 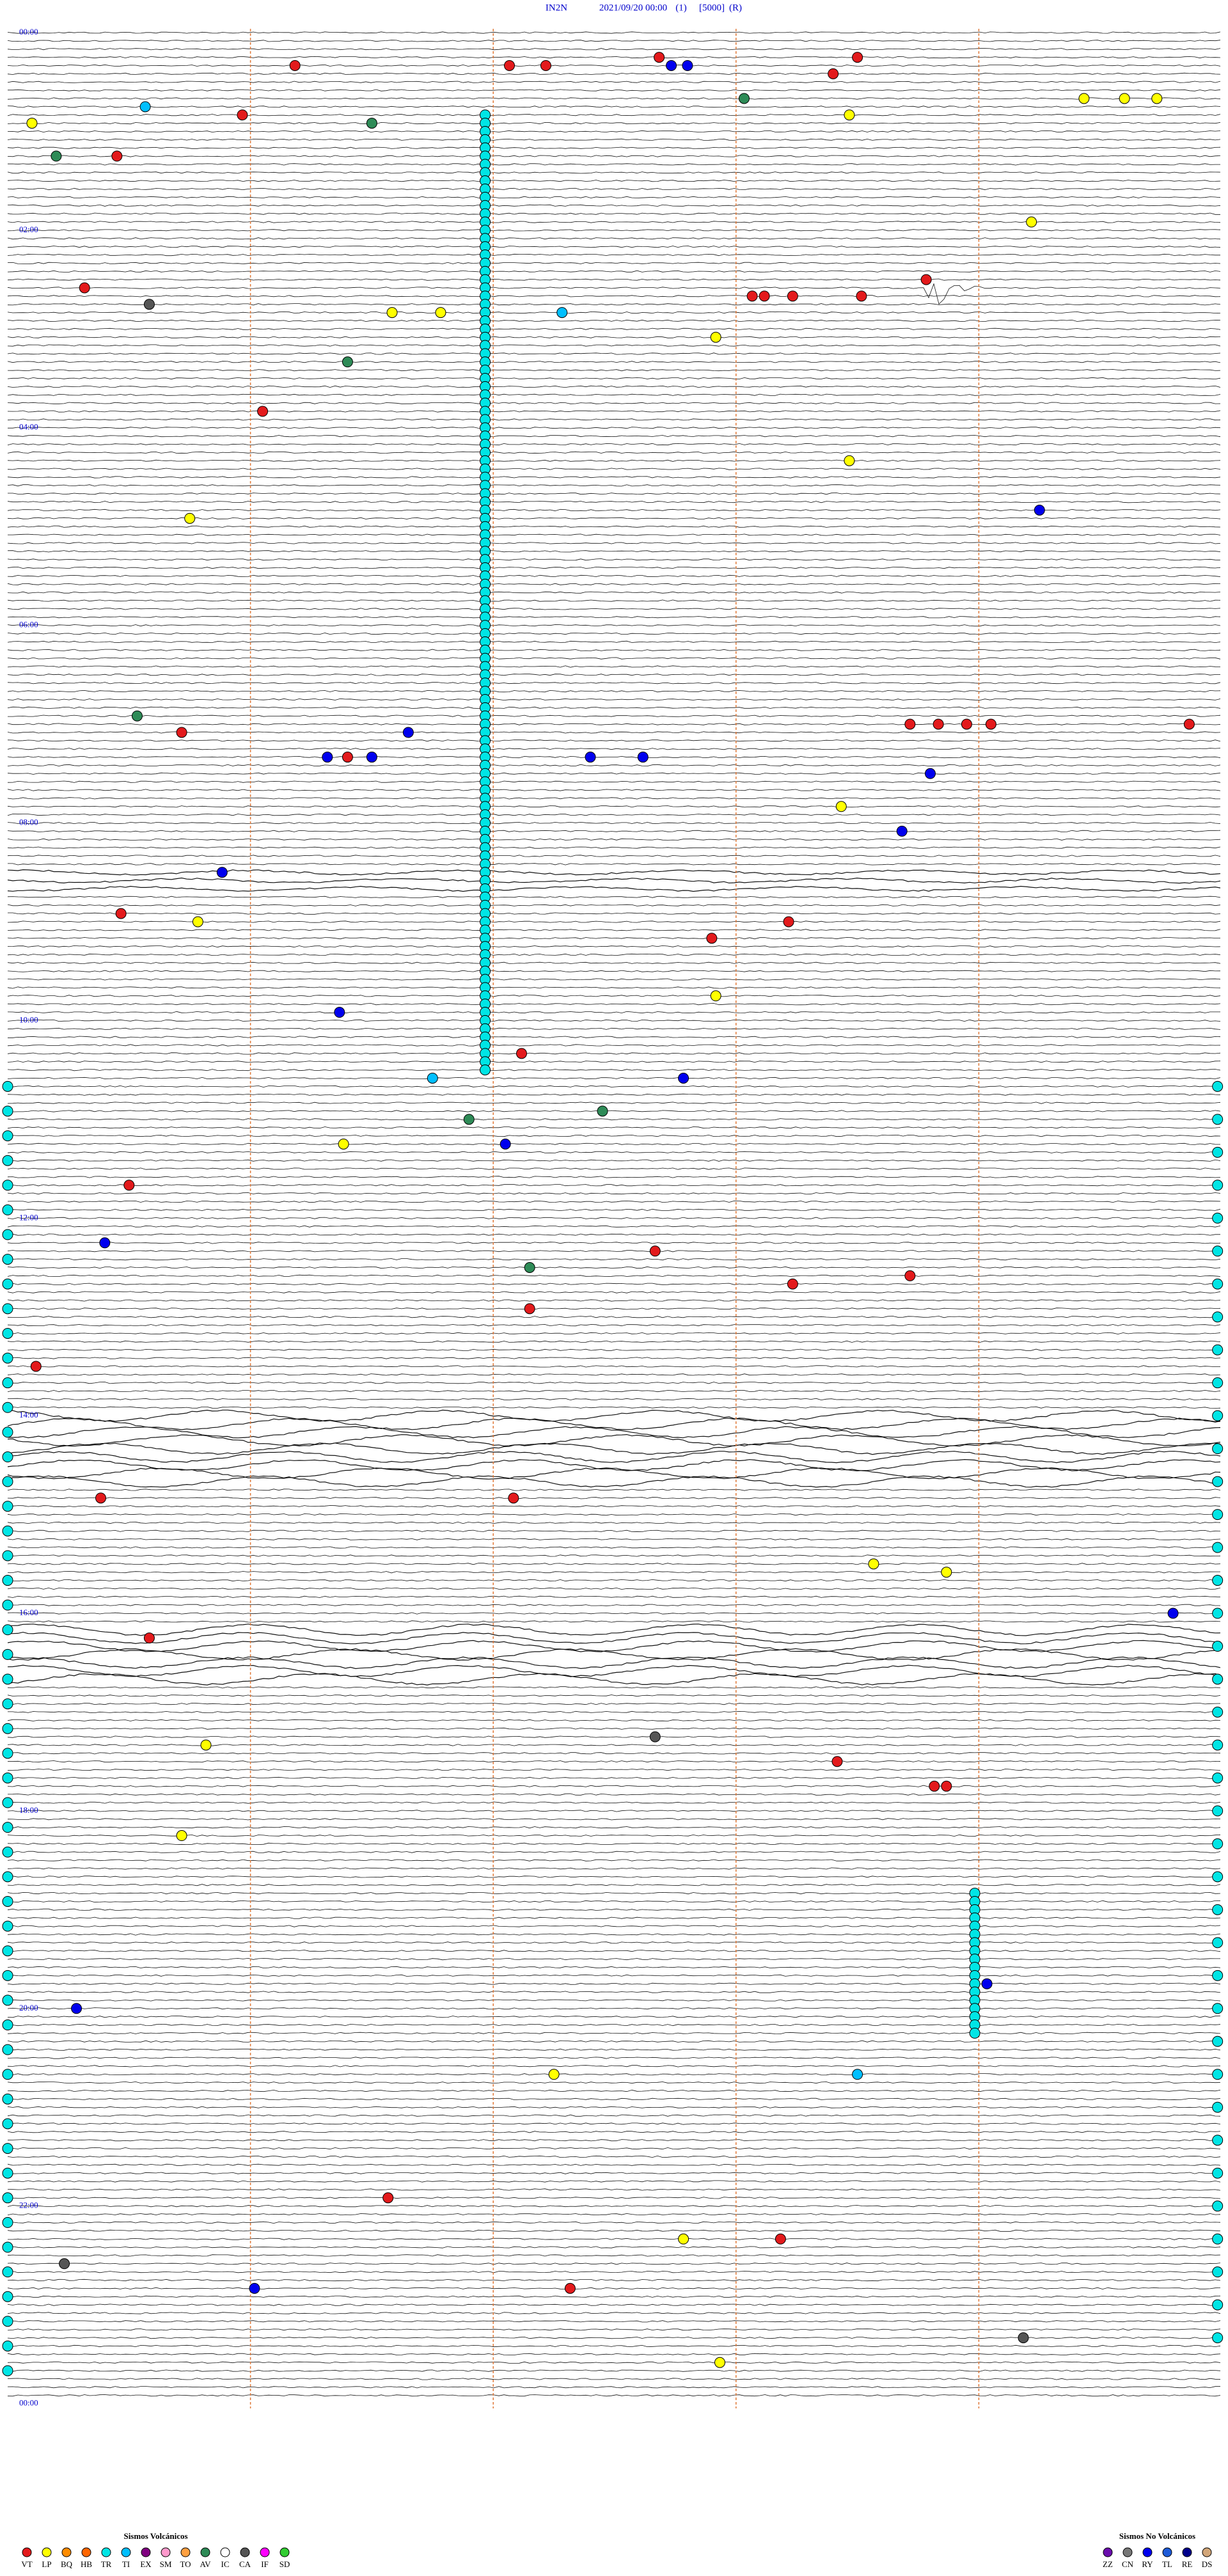 What do you see at coordinates (284, 2564) in the screenshot?
I see `legend-code: SD` at bounding box center [284, 2564].